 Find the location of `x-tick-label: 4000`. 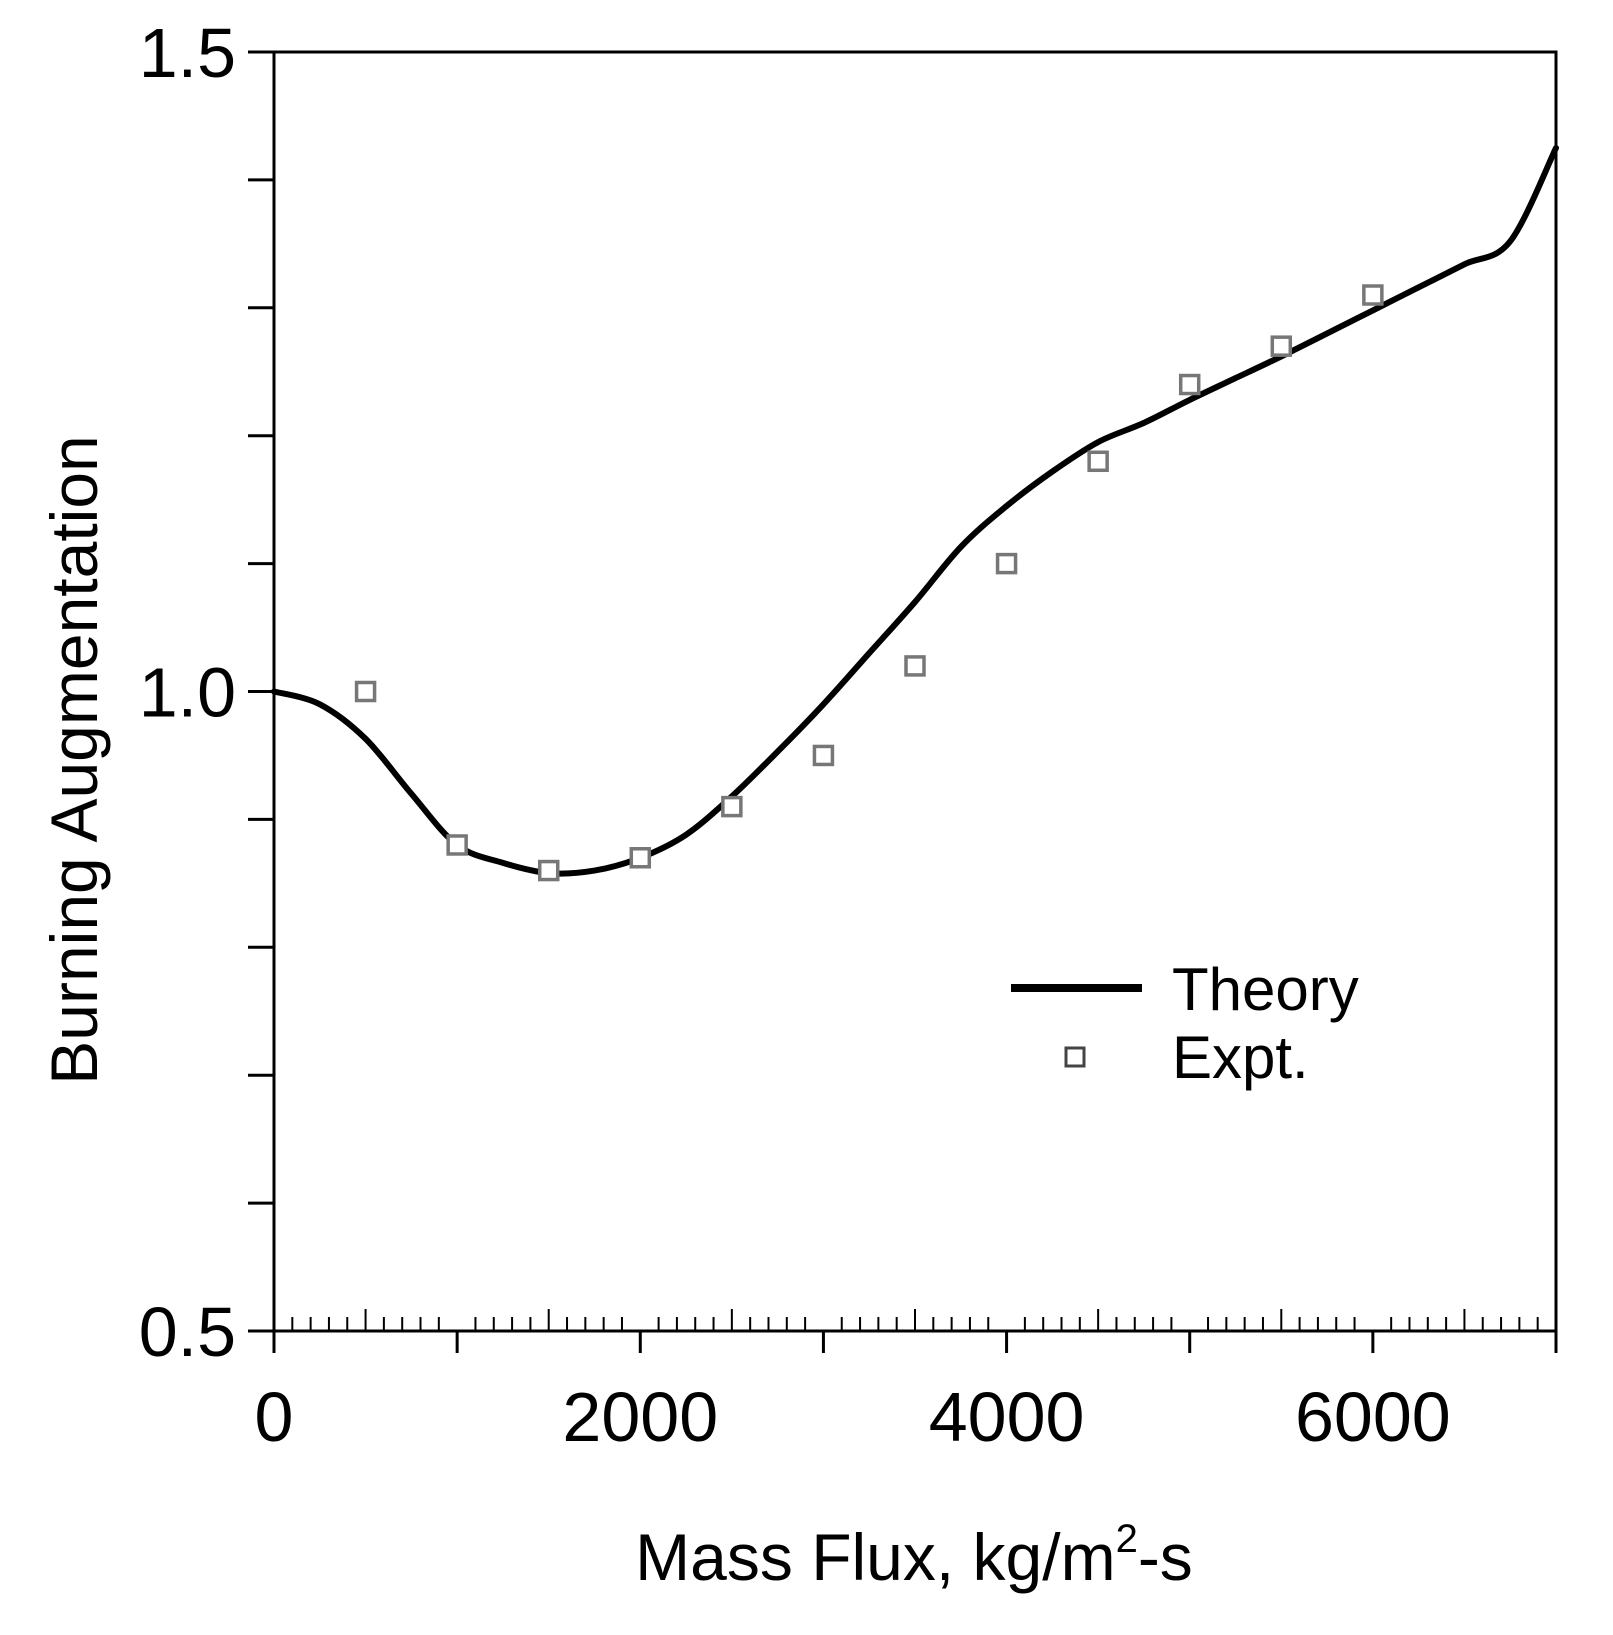

x-tick-label: 4000 is located at coordinates (1007, 1417).